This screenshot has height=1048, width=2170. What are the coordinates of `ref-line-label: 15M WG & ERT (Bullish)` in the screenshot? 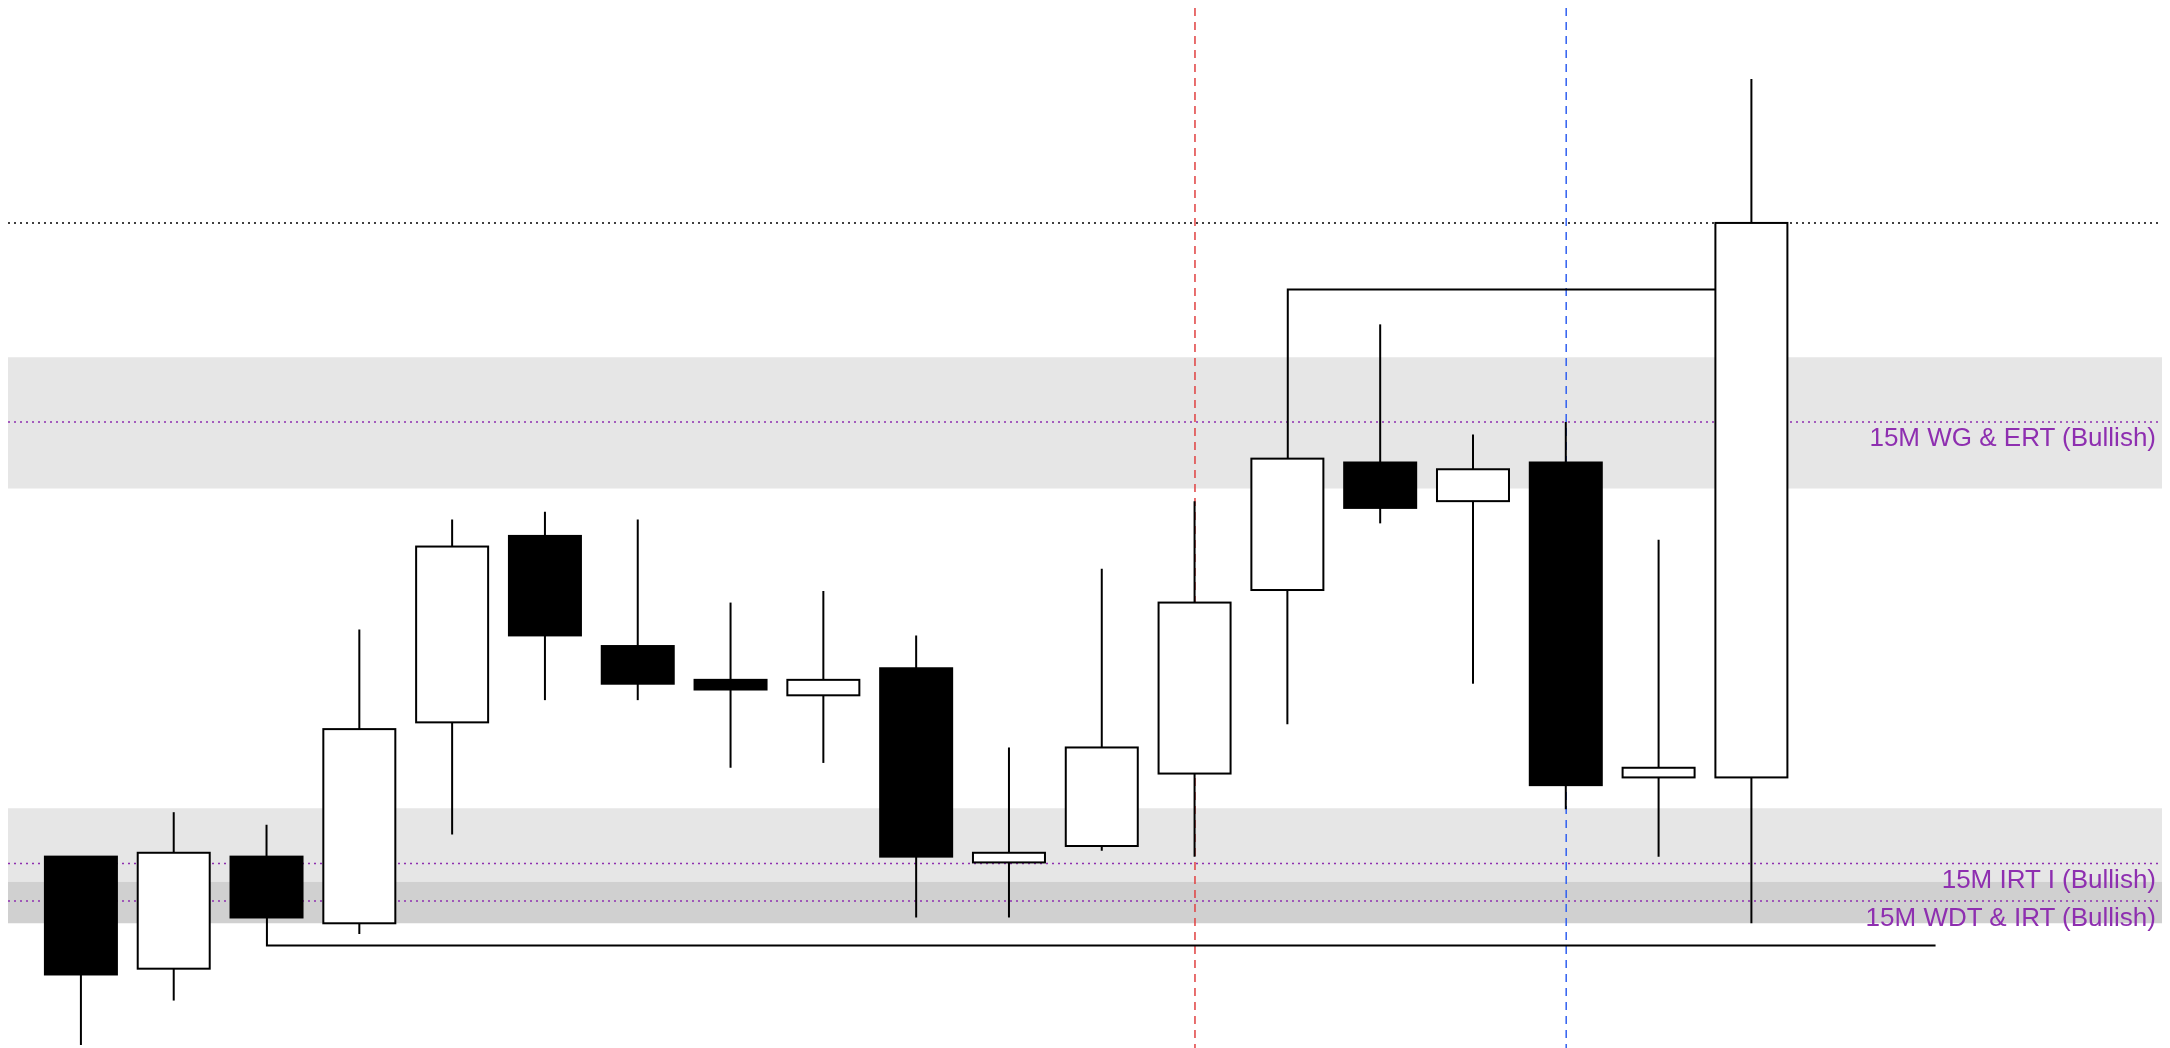 It's located at (2012, 437).